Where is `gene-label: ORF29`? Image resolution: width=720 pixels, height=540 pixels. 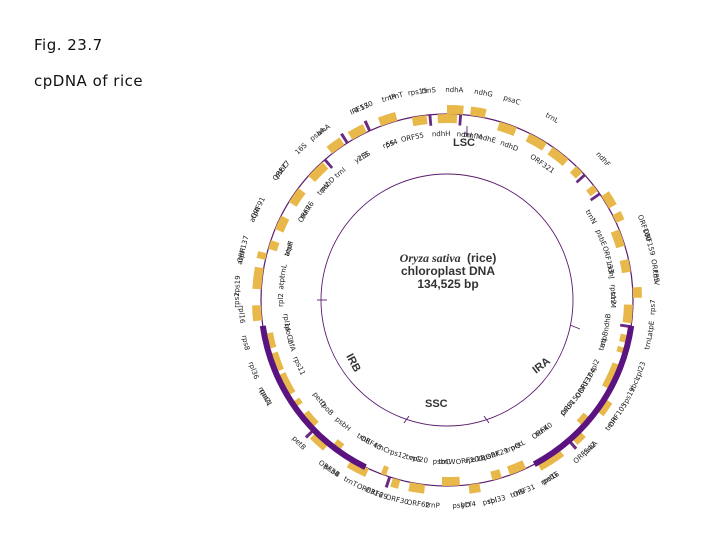
gene-label: ORF29 is located at coordinates (497, 454).